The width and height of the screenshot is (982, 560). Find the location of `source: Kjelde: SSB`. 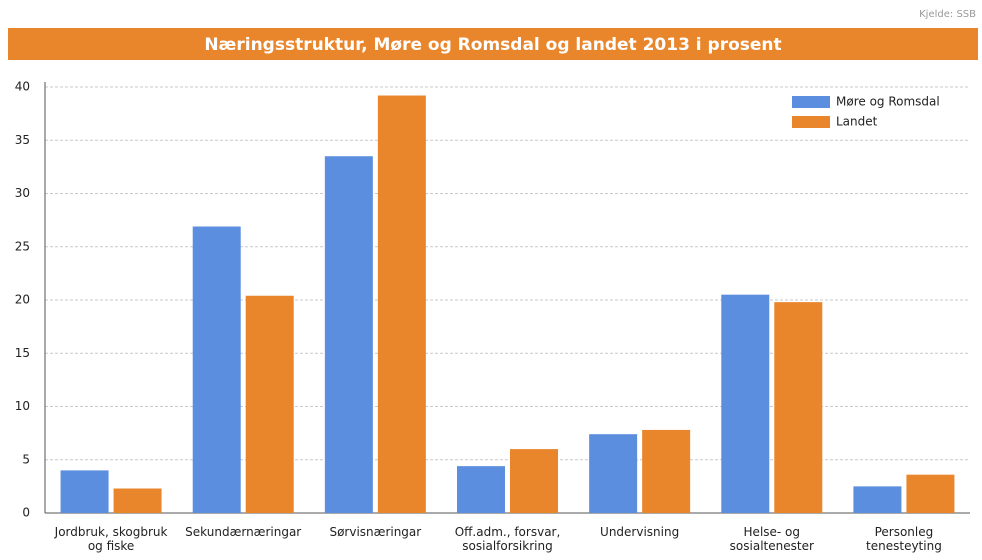

source: Kjelde: SSB is located at coordinates (947, 14).